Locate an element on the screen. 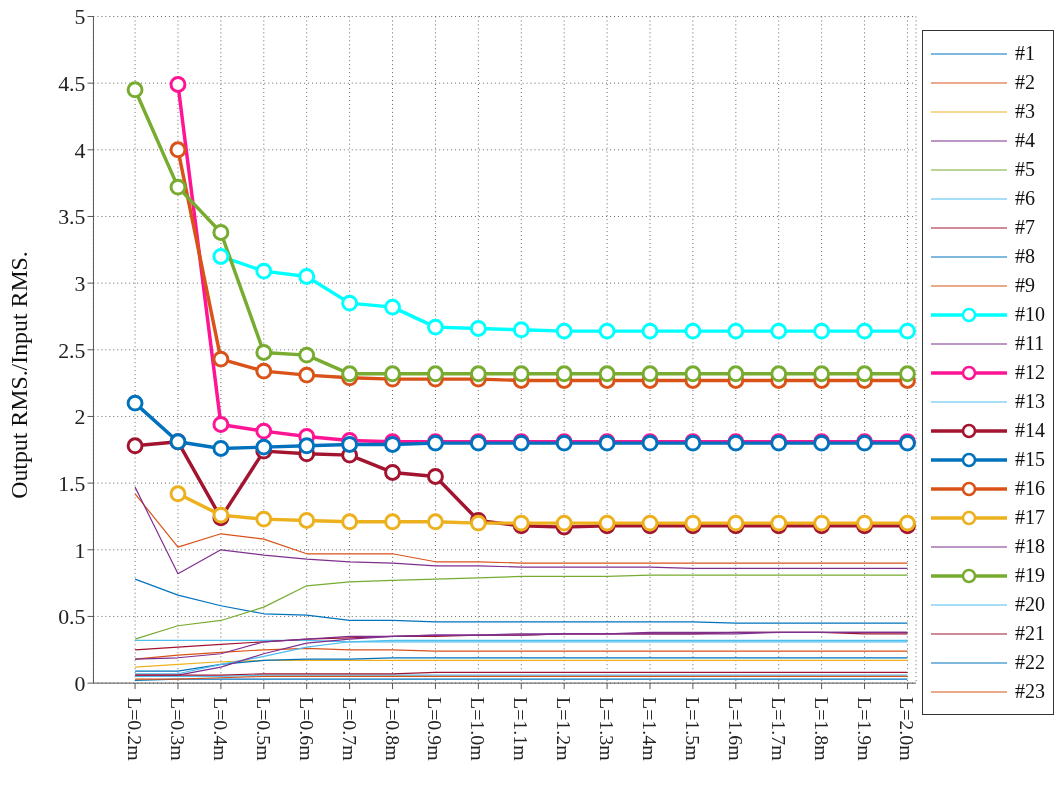 The height and width of the screenshot is (791, 1062). y-tick-label: 5 is located at coordinates (80, 17).